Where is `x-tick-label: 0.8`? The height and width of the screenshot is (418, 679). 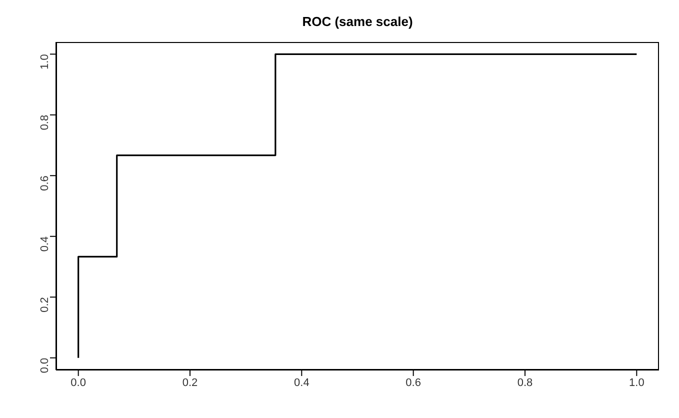
x-tick-label: 0.8 is located at coordinates (525, 382).